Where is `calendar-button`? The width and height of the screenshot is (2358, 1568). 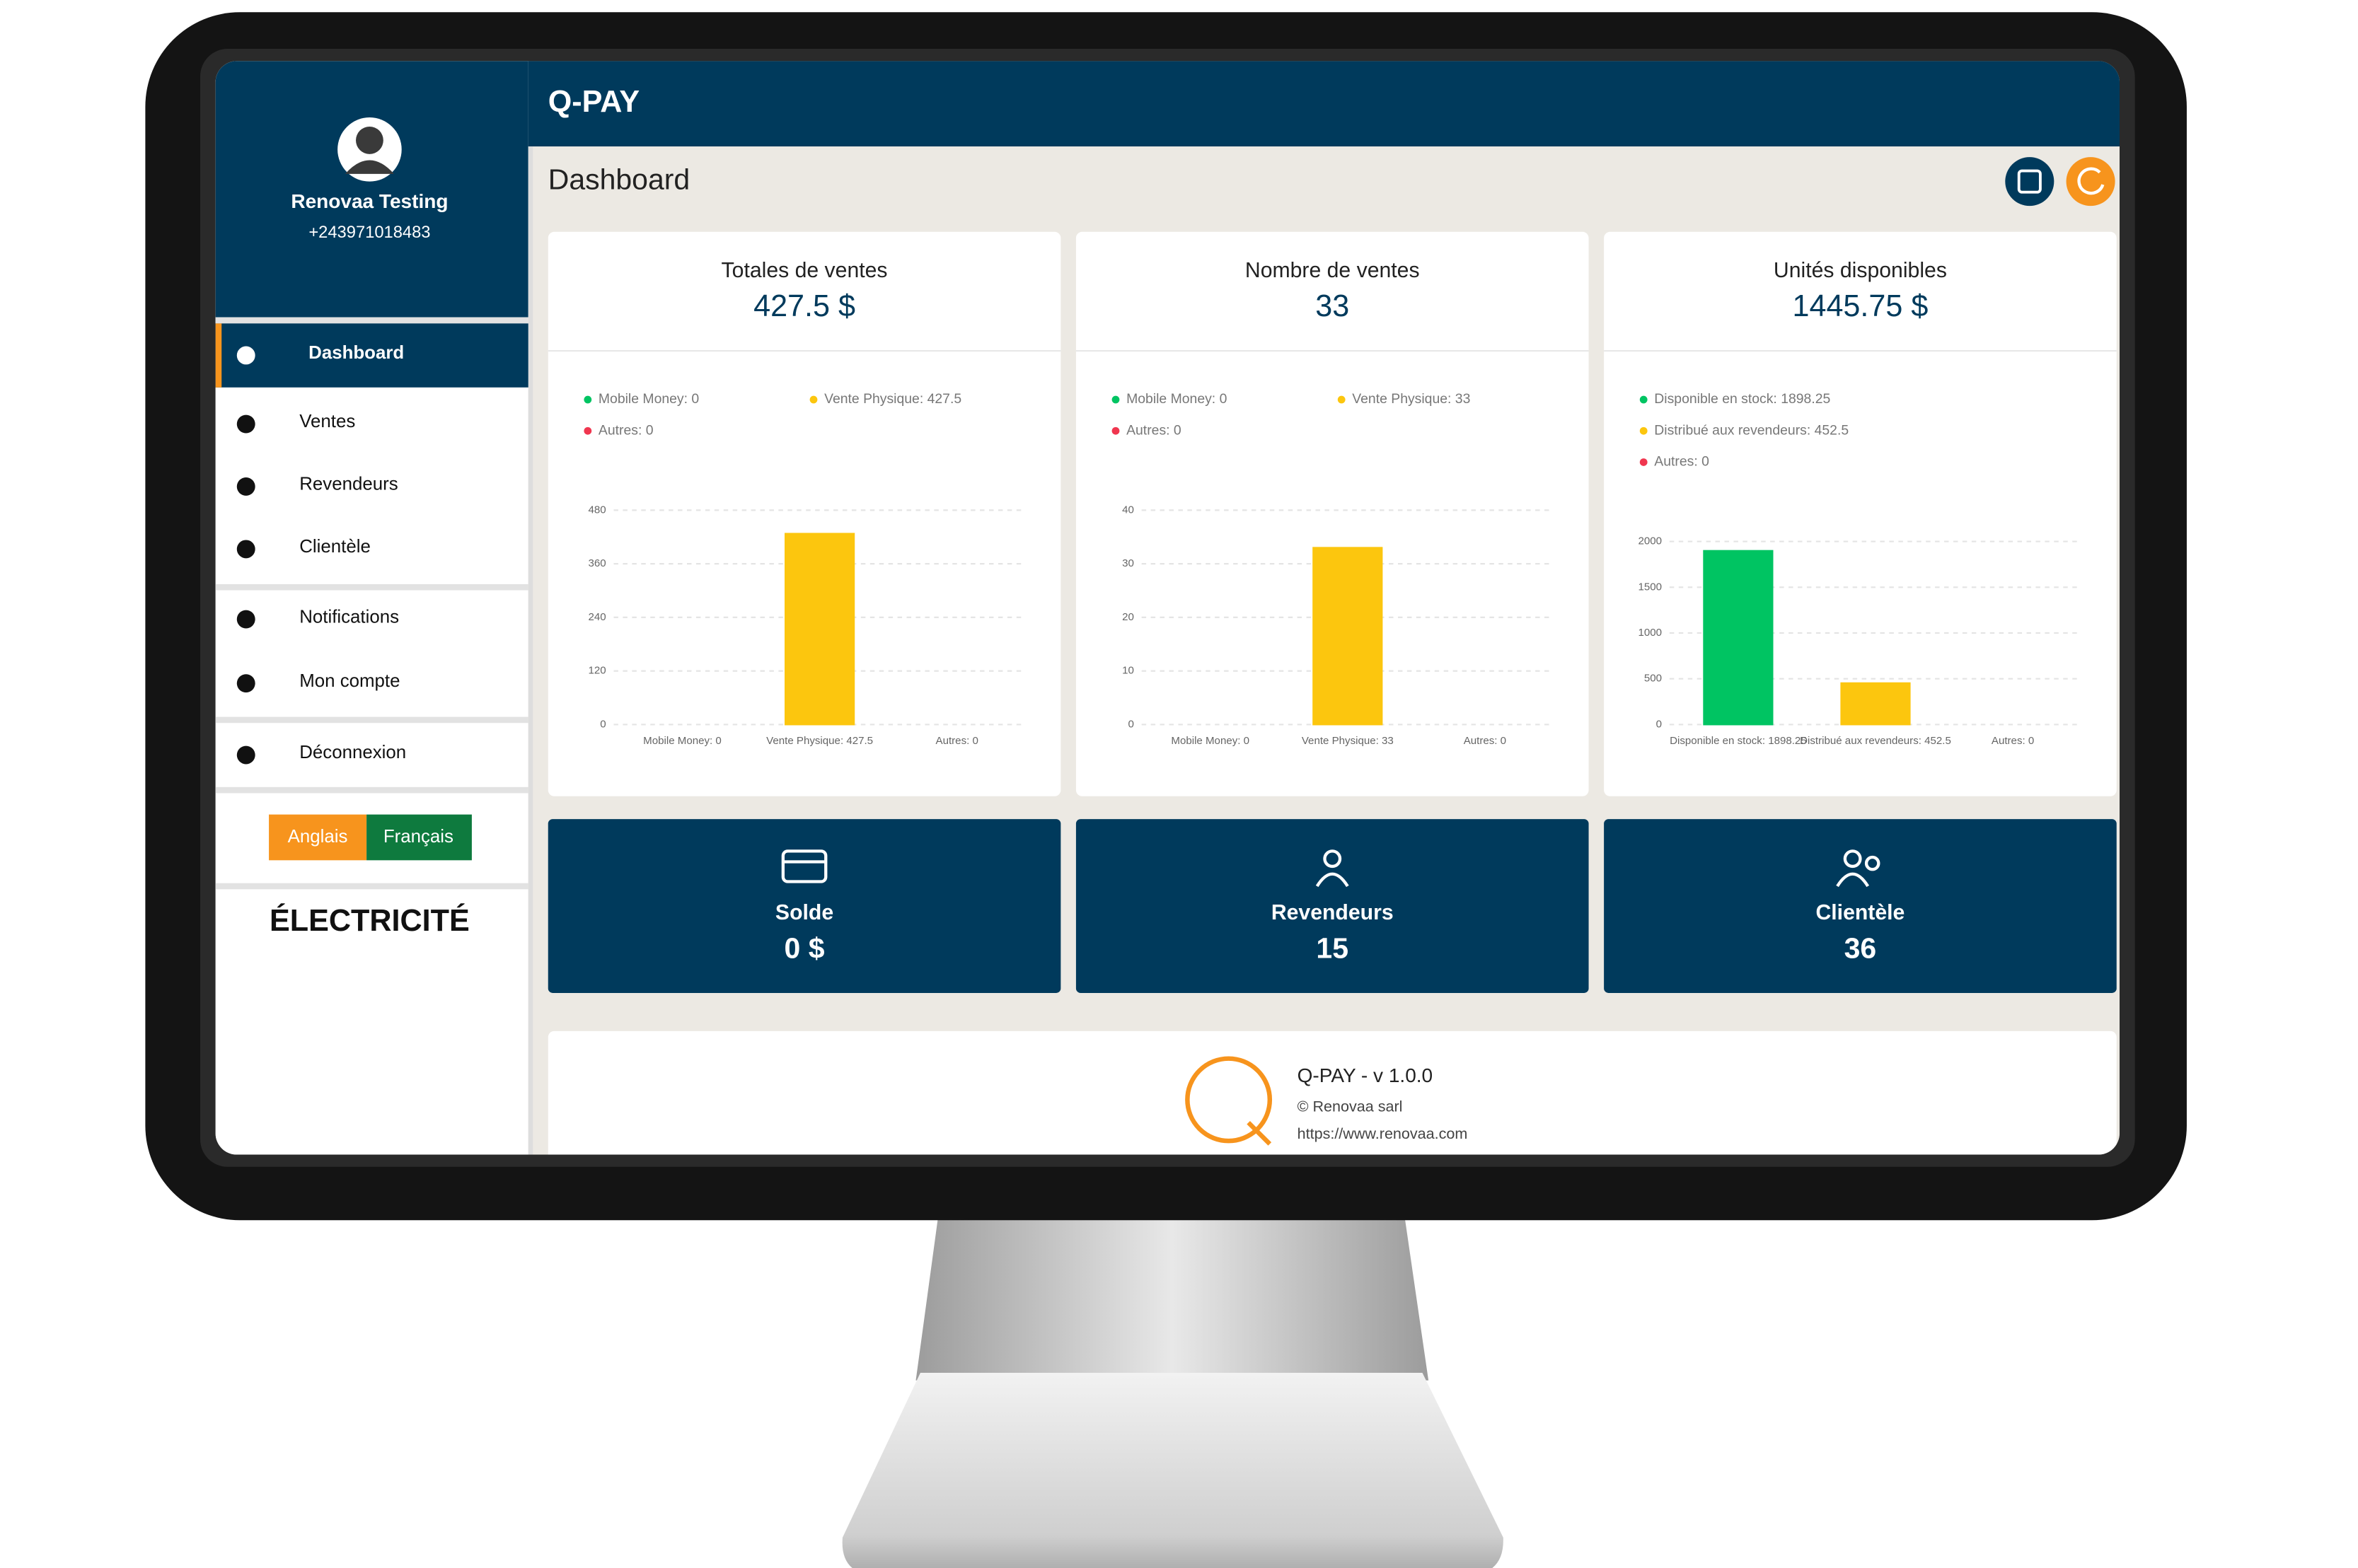 calendar-button is located at coordinates (2030, 182).